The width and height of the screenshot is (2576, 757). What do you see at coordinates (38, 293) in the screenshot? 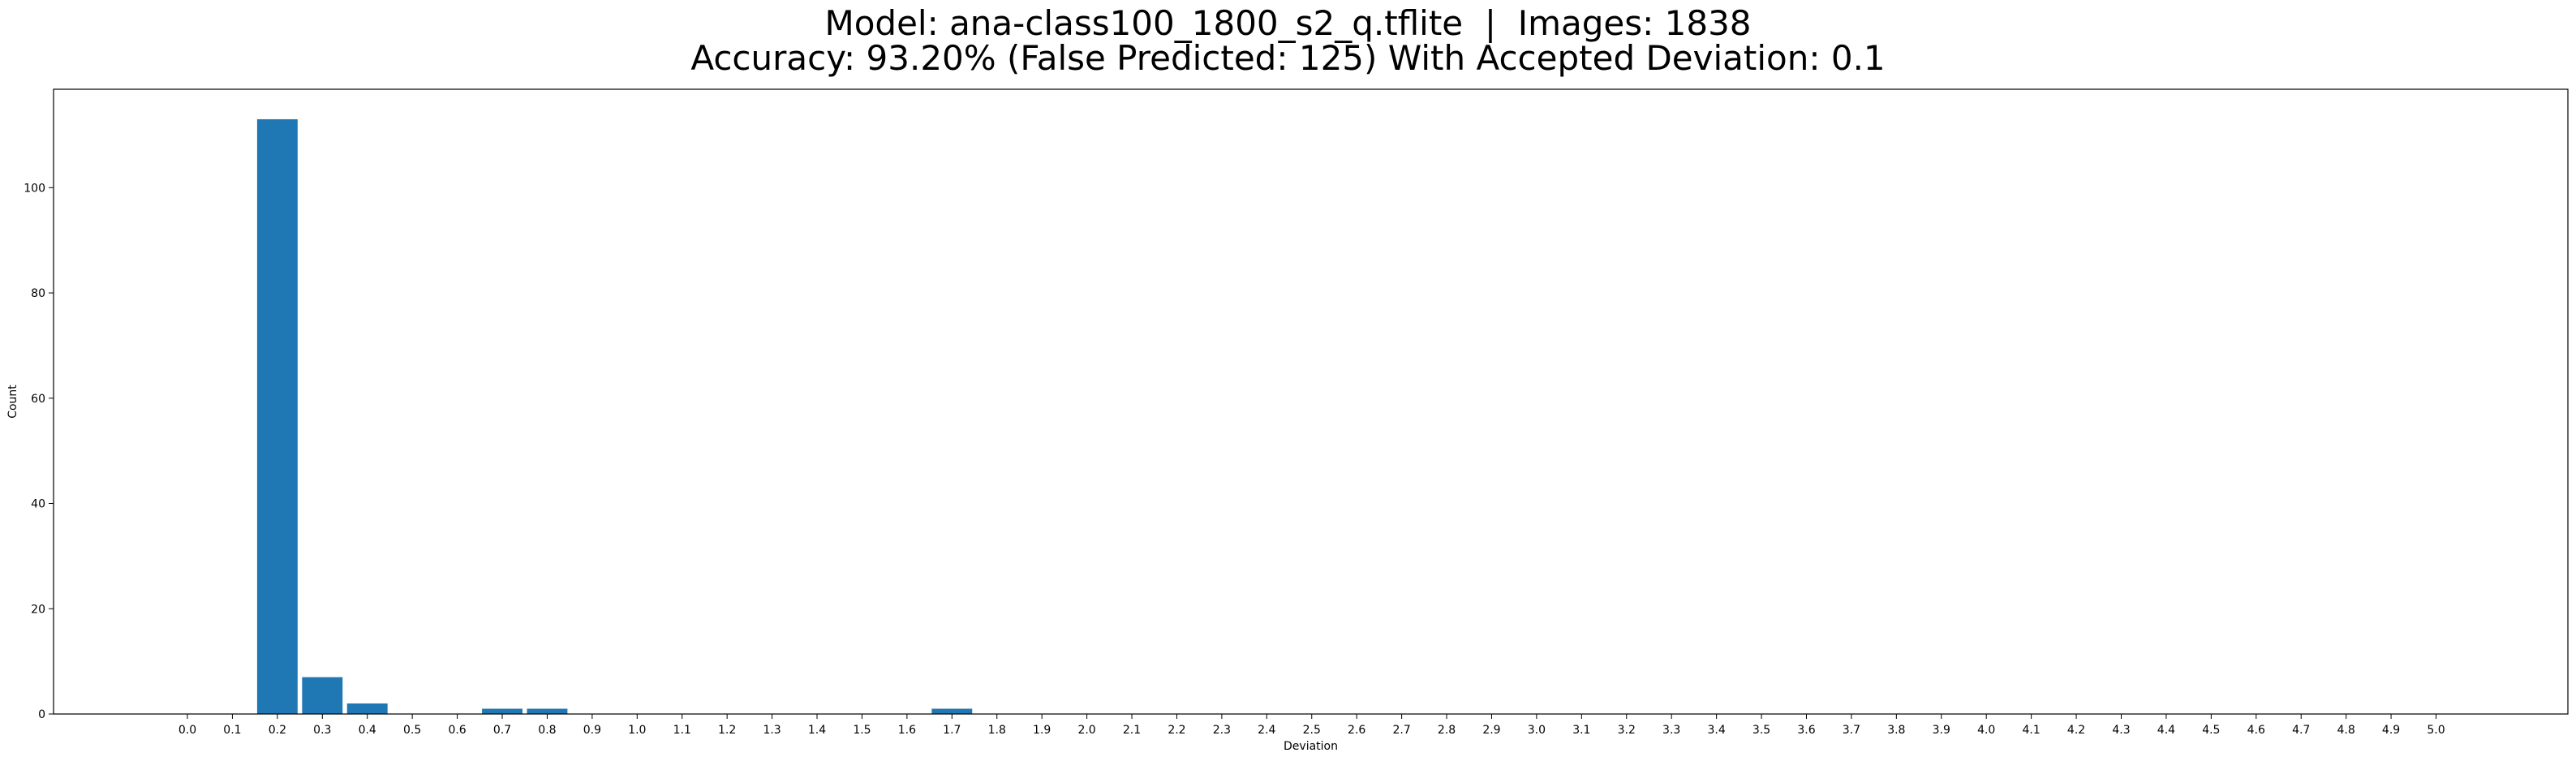
I see `y-tick-label: 80` at bounding box center [38, 293].